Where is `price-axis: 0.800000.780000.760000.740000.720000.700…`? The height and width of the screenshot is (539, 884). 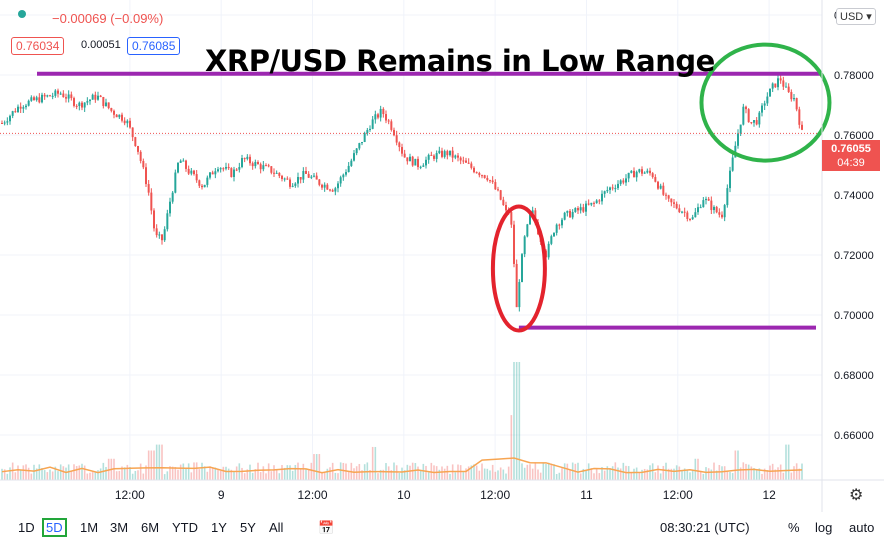 price-axis: 0.800000.780000.760000.740000.720000.700… is located at coordinates (847, 256).